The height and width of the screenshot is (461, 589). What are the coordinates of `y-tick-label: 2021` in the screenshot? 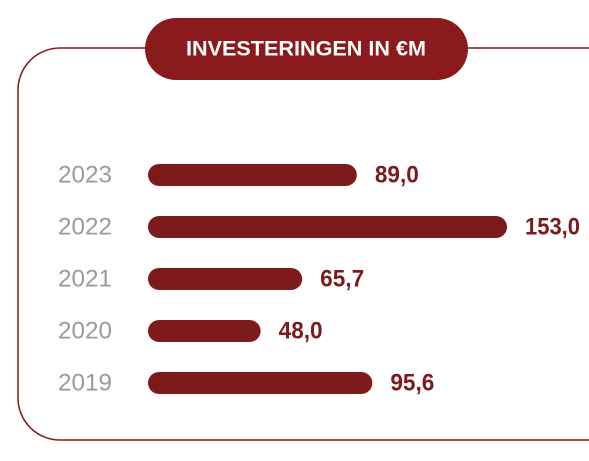 It's located at (85, 278).